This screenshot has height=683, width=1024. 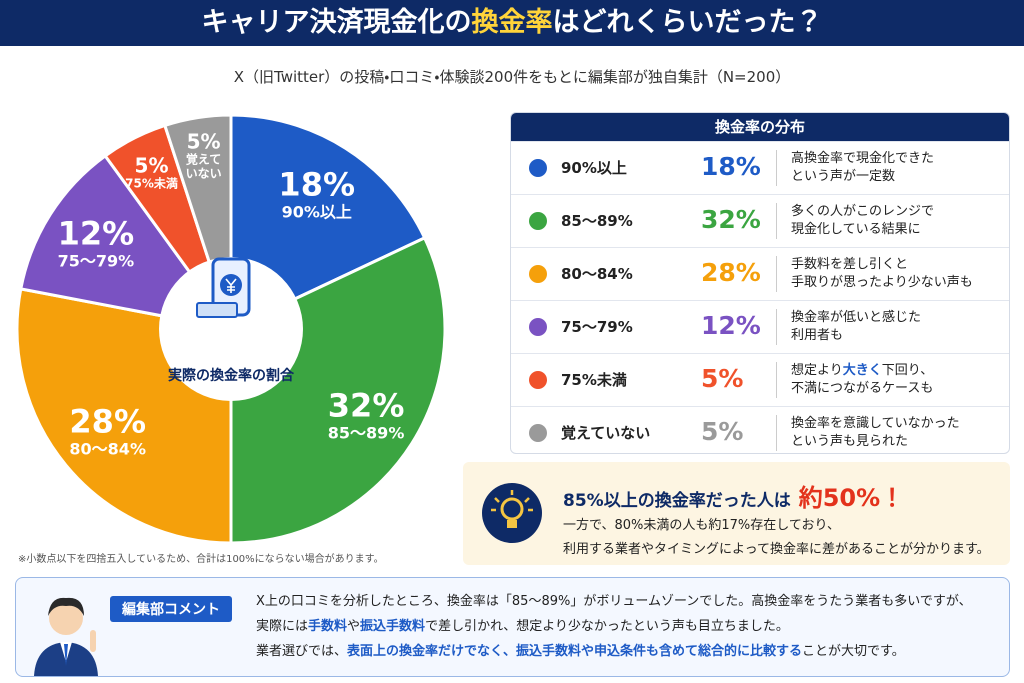 What do you see at coordinates (607, 626) in the screenshot?
I see `text-segment: で差し引かれ、想定より少なかったという声も目立ちました。` at bounding box center [607, 626].